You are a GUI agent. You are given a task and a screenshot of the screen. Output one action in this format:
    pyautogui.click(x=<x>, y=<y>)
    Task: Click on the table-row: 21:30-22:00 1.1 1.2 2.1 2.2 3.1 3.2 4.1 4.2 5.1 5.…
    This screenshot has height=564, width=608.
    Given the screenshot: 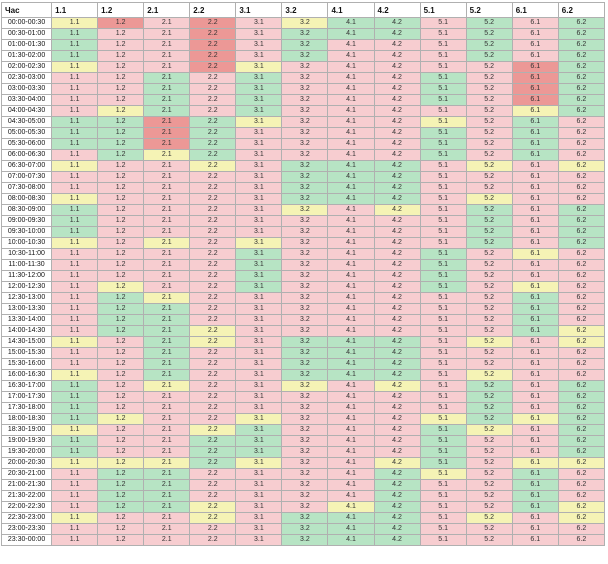 What is the action you would take?
    pyautogui.click(x=303, y=496)
    